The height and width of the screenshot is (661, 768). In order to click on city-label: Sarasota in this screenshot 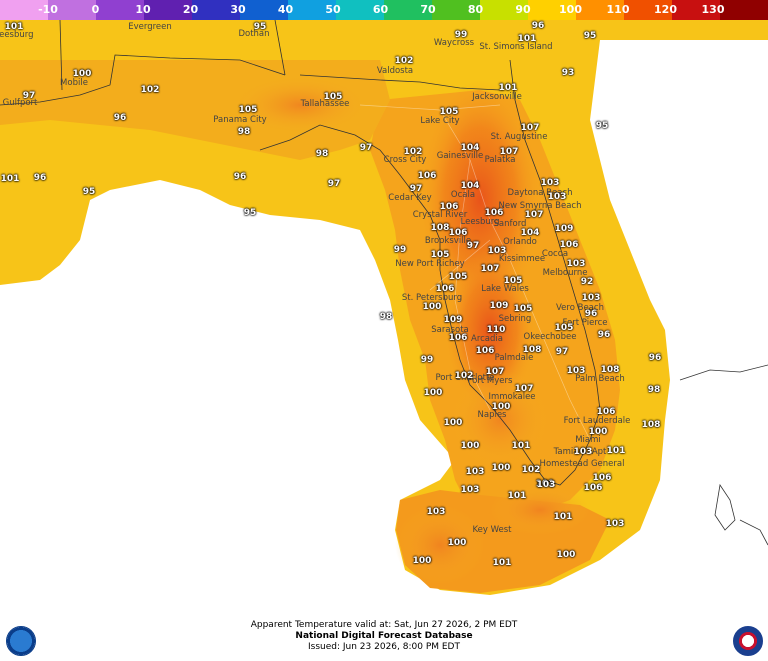, I will do `click(450, 330)`.